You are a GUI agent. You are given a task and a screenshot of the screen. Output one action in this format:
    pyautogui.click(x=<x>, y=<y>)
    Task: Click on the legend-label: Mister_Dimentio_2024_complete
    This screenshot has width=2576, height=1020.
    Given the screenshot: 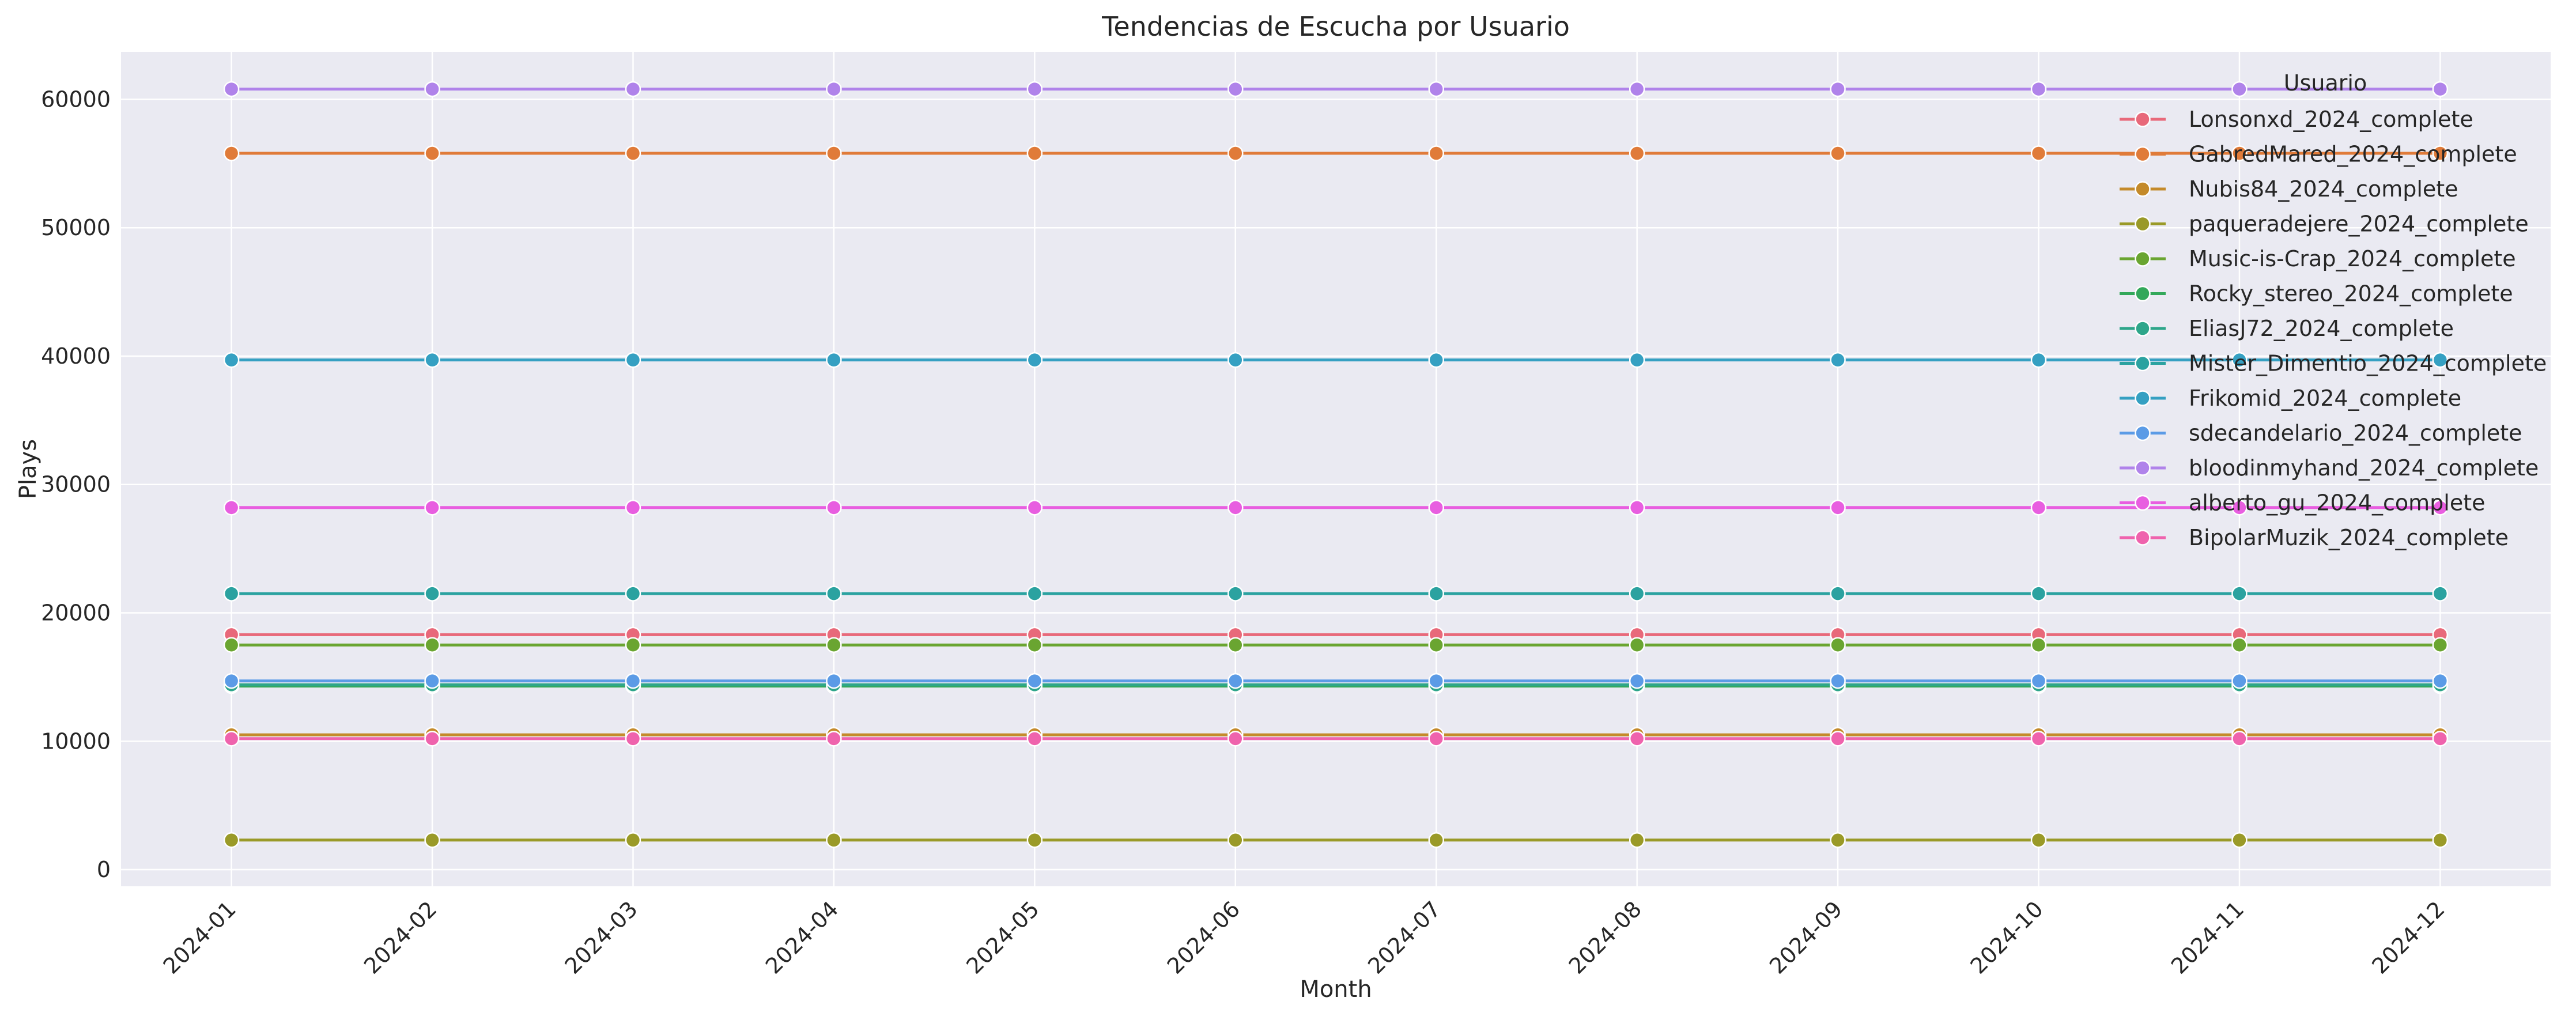 What is the action you would take?
    pyautogui.click(x=2368, y=363)
    